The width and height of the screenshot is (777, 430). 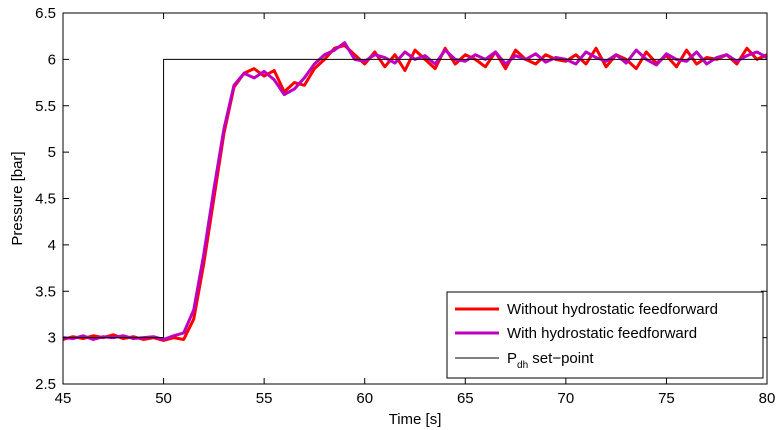 What do you see at coordinates (566, 398) in the screenshot?
I see `x-tick-label: 70` at bounding box center [566, 398].